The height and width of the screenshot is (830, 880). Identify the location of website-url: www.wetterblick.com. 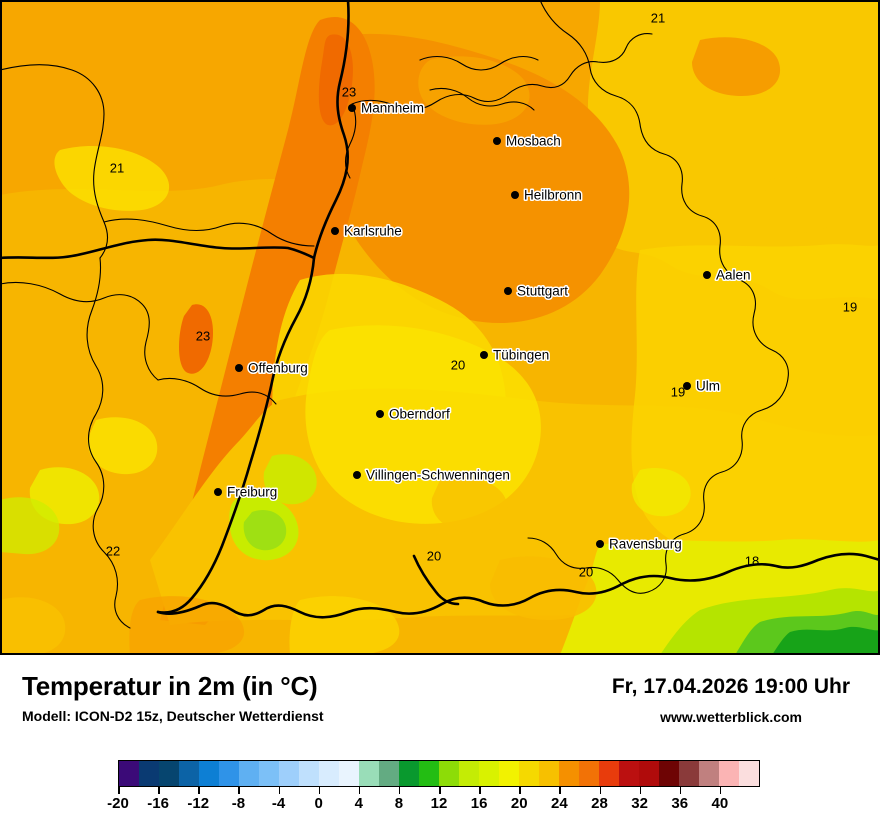
(731, 717).